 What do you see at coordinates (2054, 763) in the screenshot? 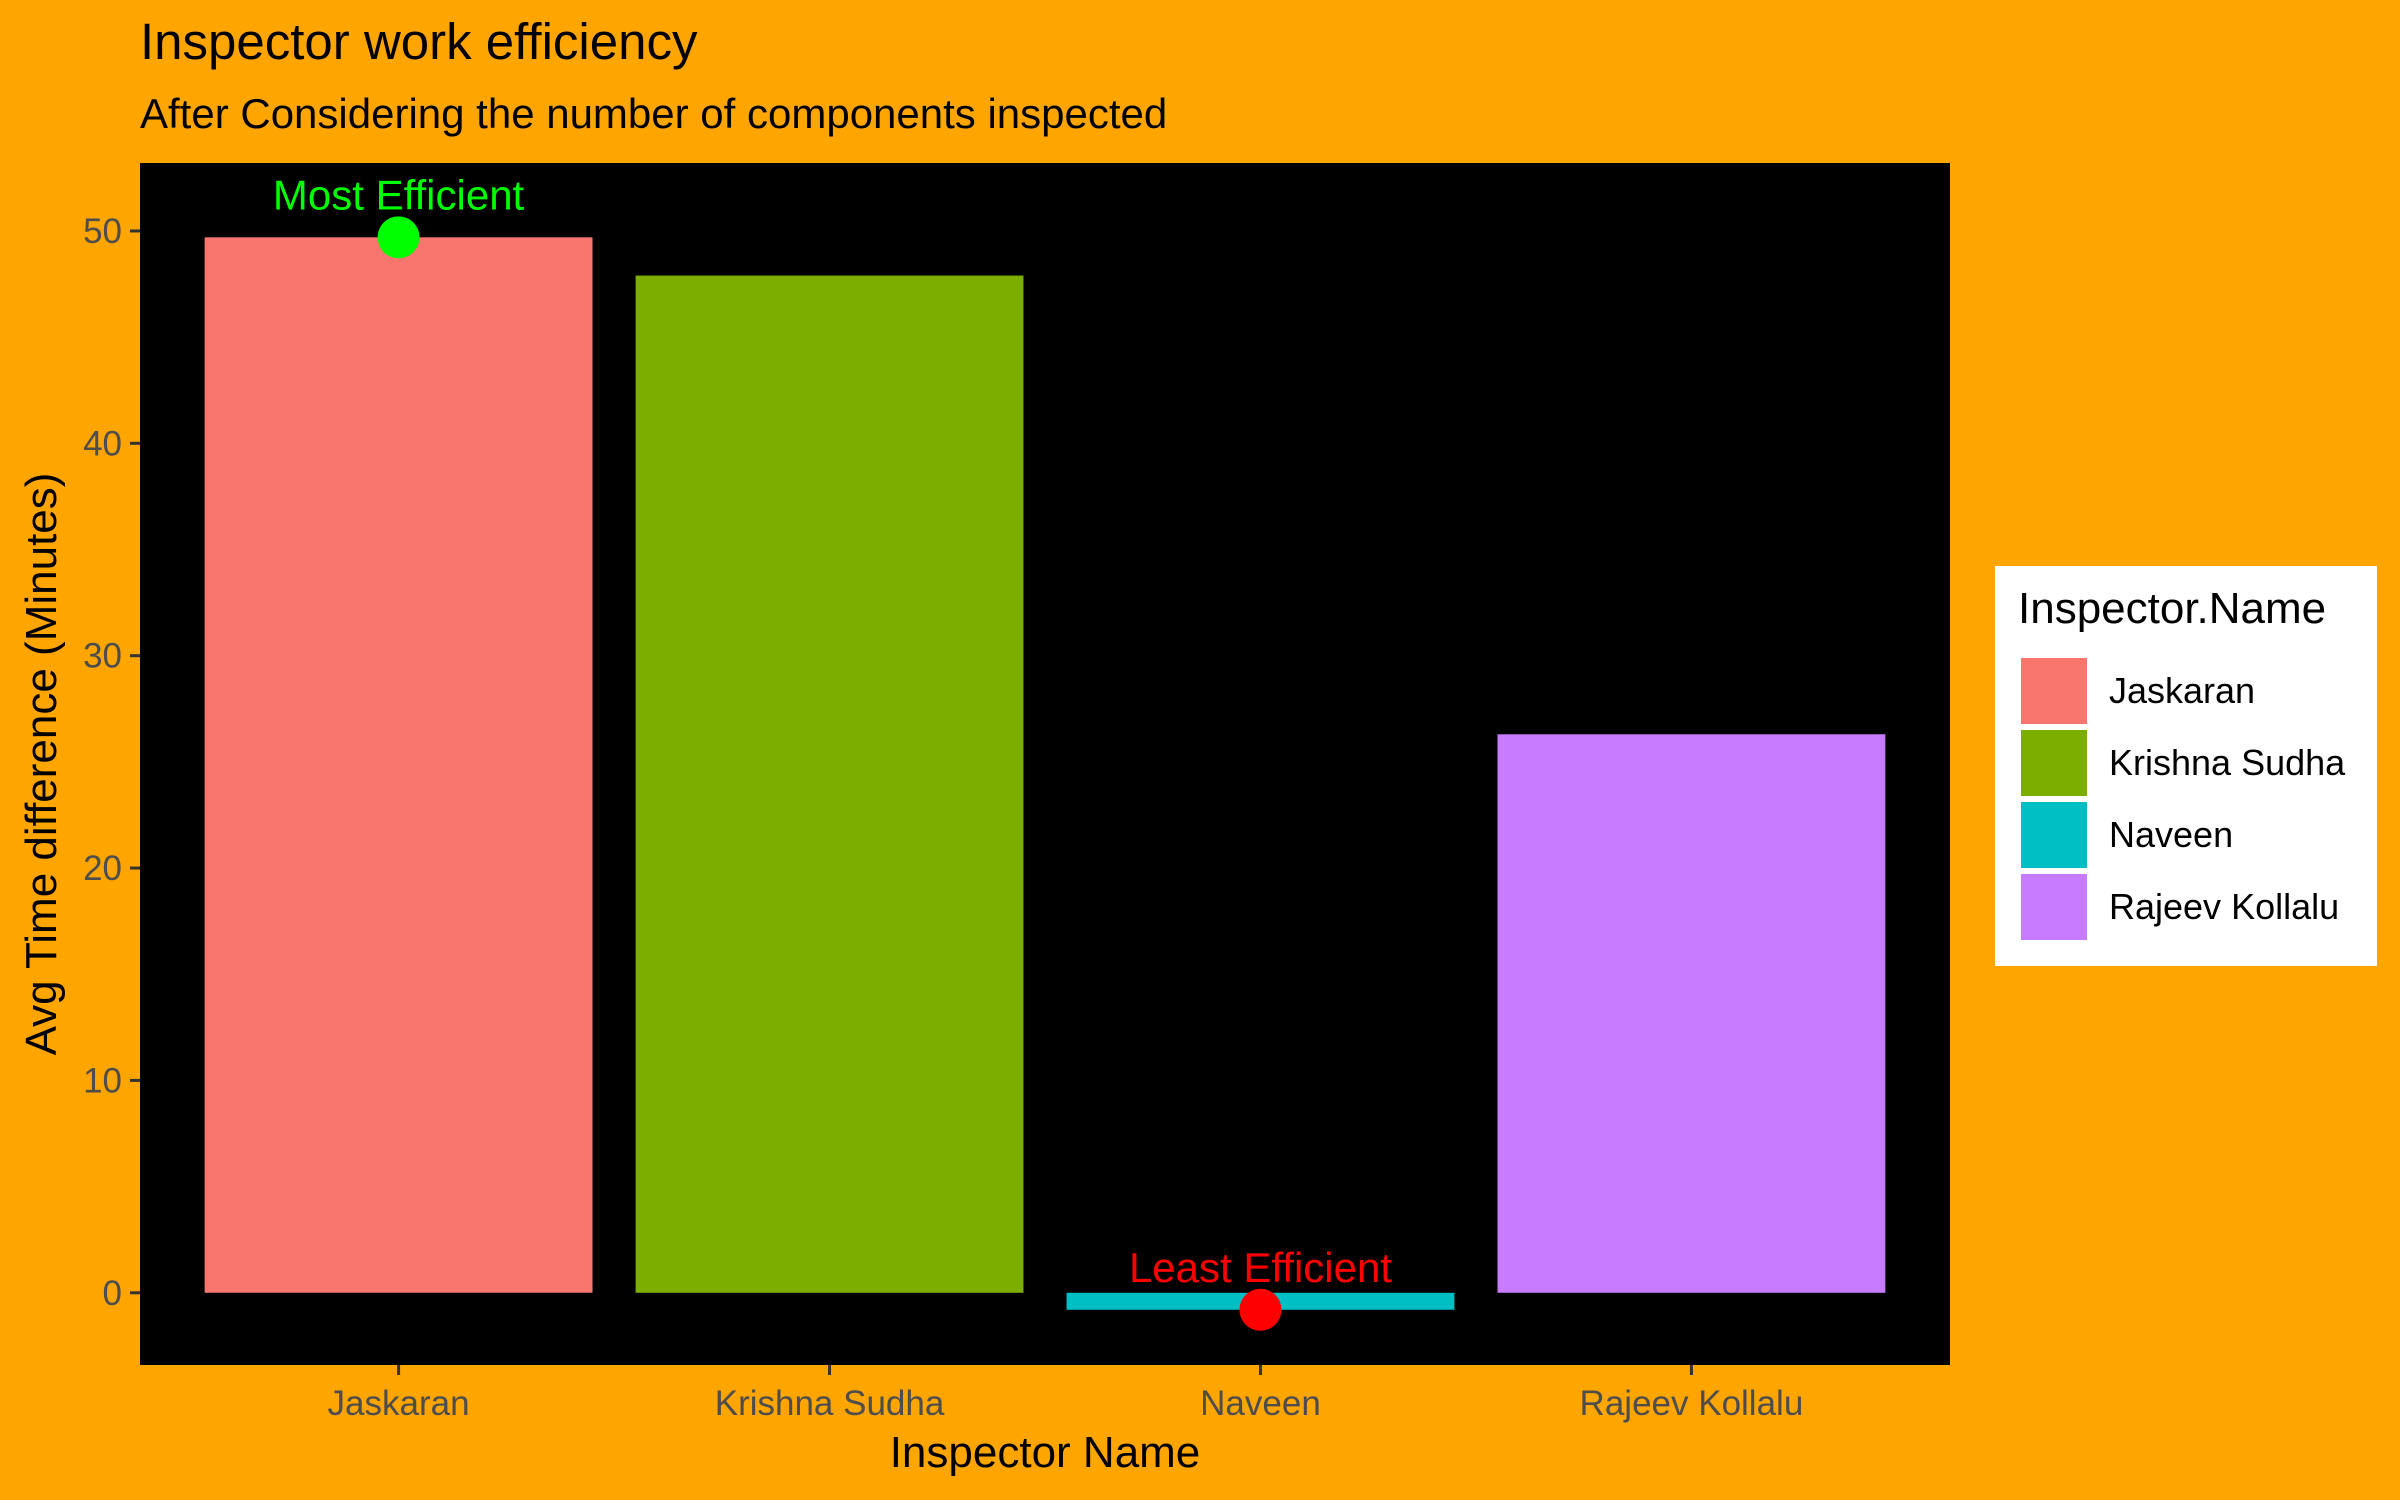
I see `legend-key-krishna-sudha` at bounding box center [2054, 763].